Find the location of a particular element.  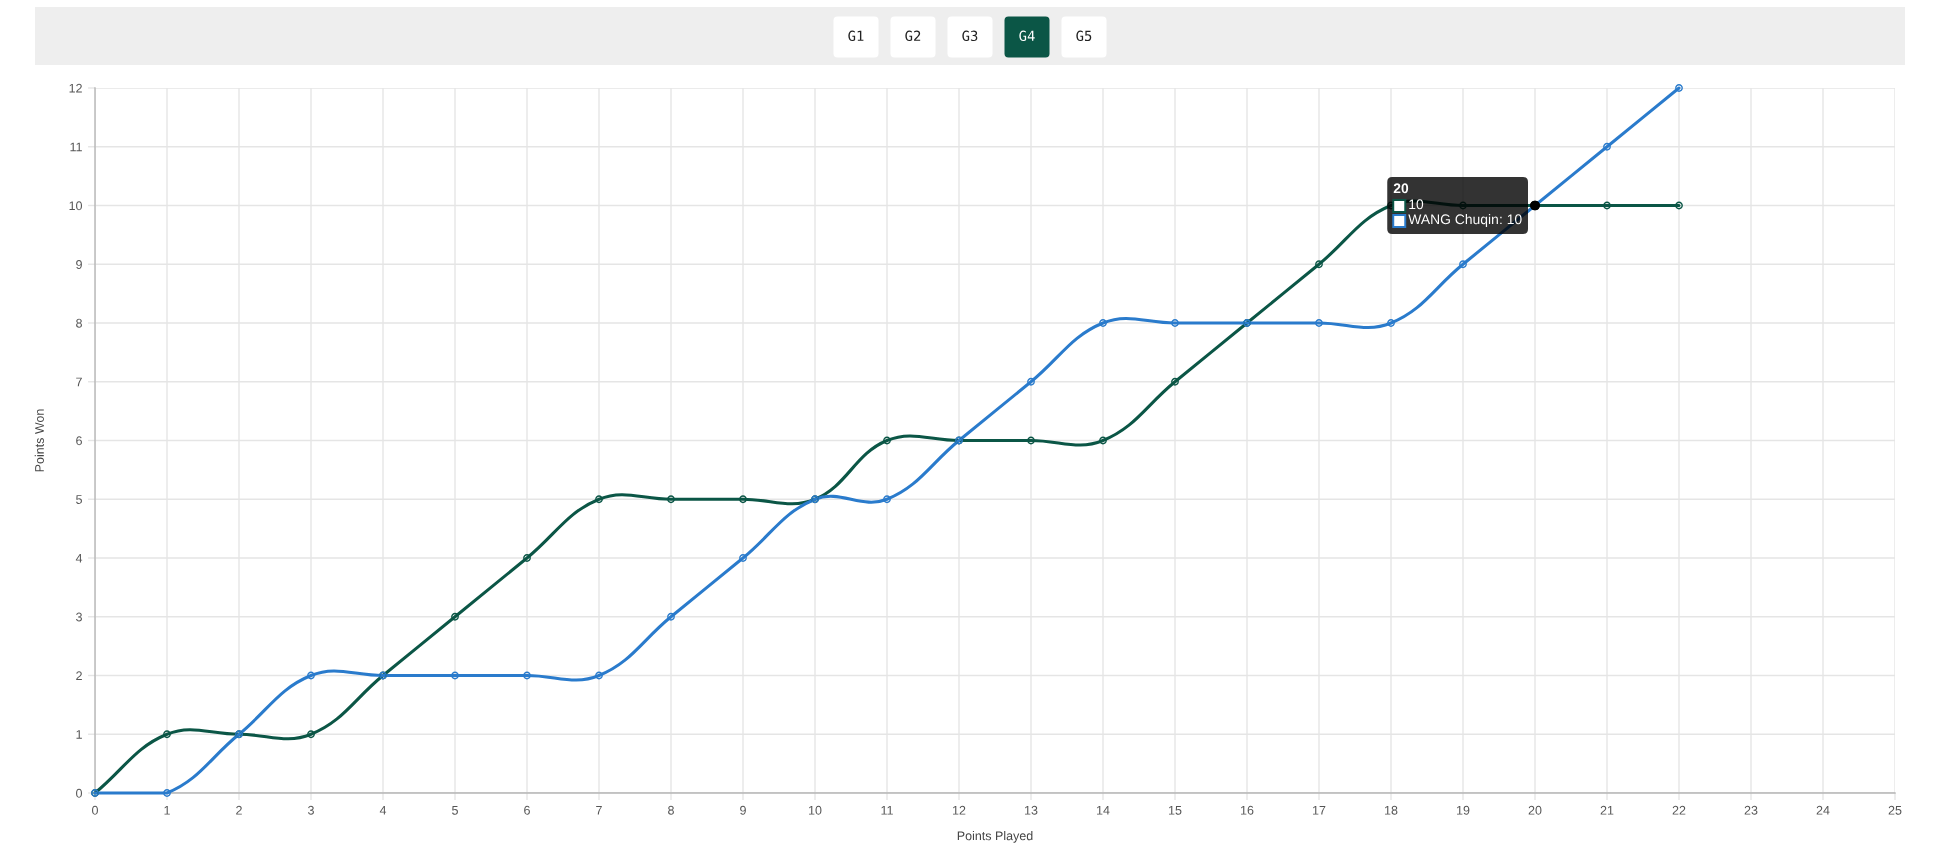

x-tick-label: 15 is located at coordinates (1175, 810).